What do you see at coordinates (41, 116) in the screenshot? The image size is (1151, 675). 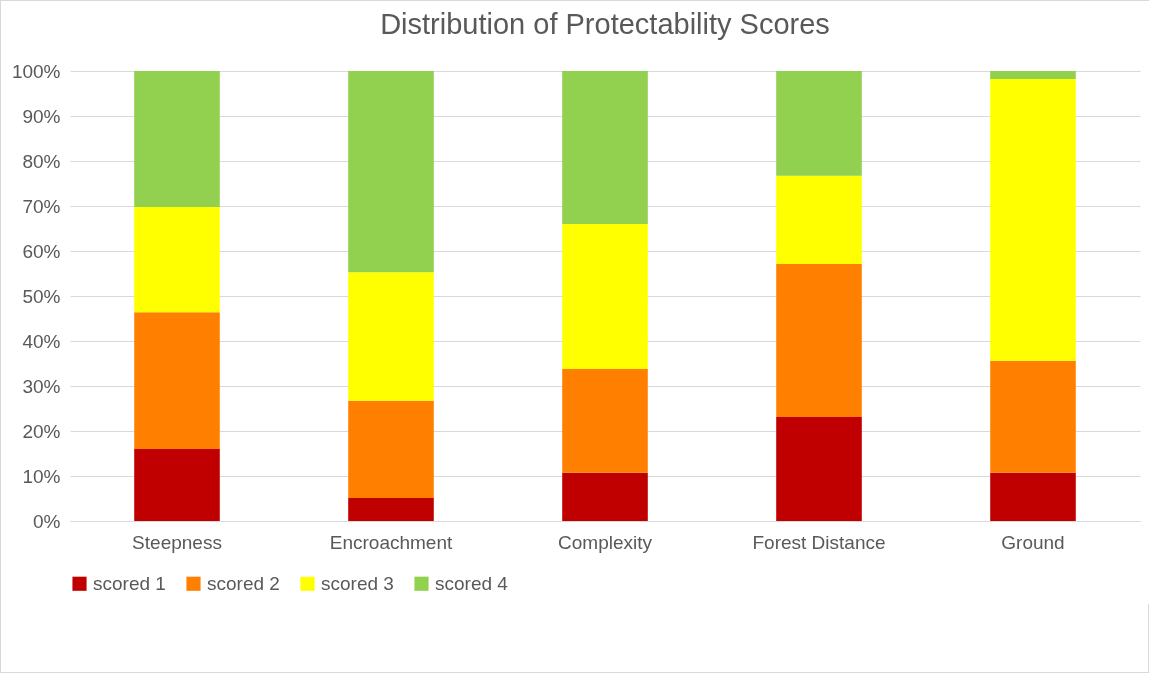 I see `y-tick-label: 90%` at bounding box center [41, 116].